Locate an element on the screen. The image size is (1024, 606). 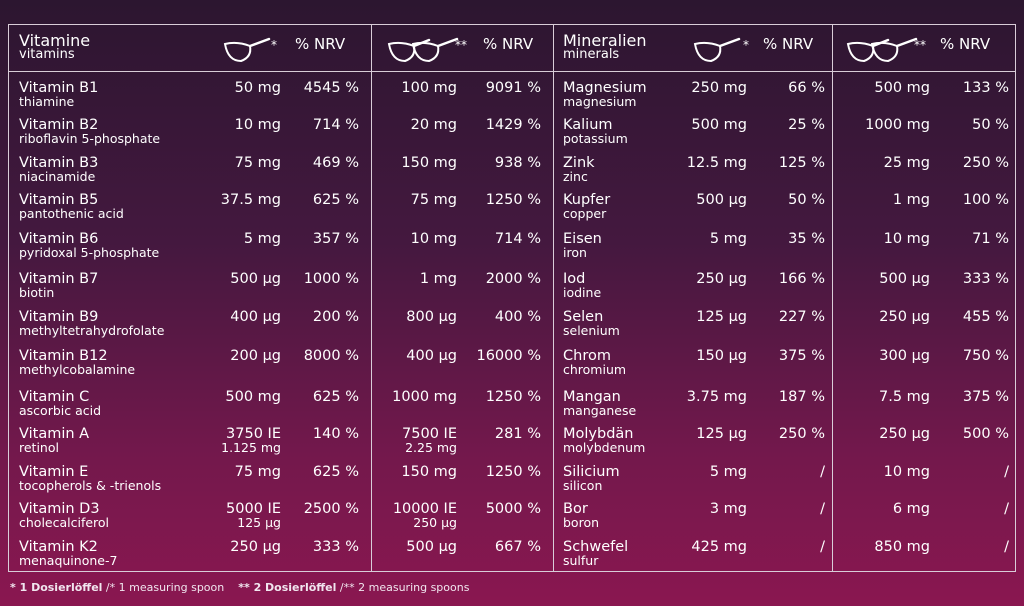
mineral-name: Silicium is located at coordinates (591, 472).